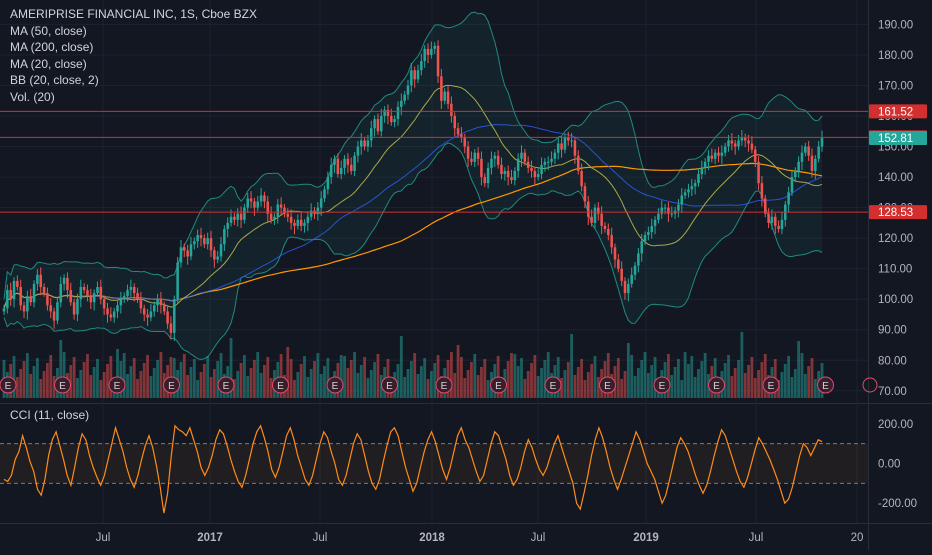 The width and height of the screenshot is (932, 555). I want to click on price-label-text: 161.52, so click(895, 112).